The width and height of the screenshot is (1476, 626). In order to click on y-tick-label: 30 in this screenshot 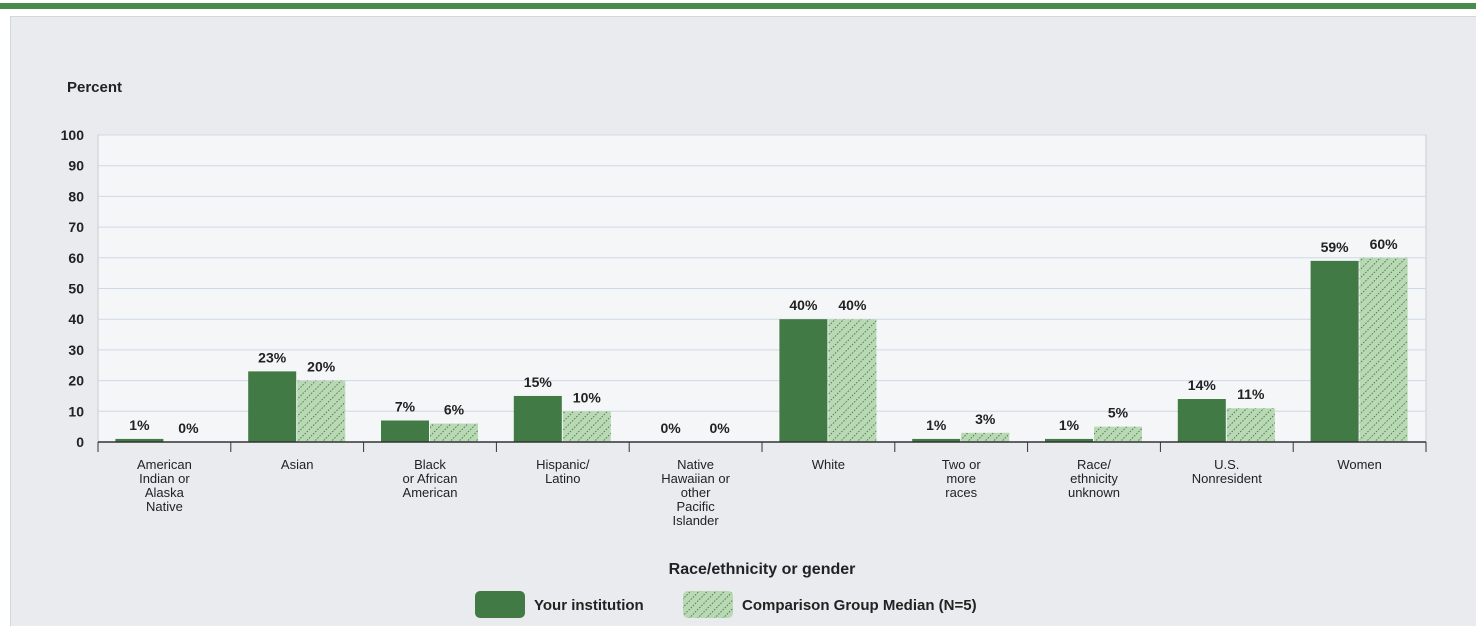, I will do `click(76, 350)`.